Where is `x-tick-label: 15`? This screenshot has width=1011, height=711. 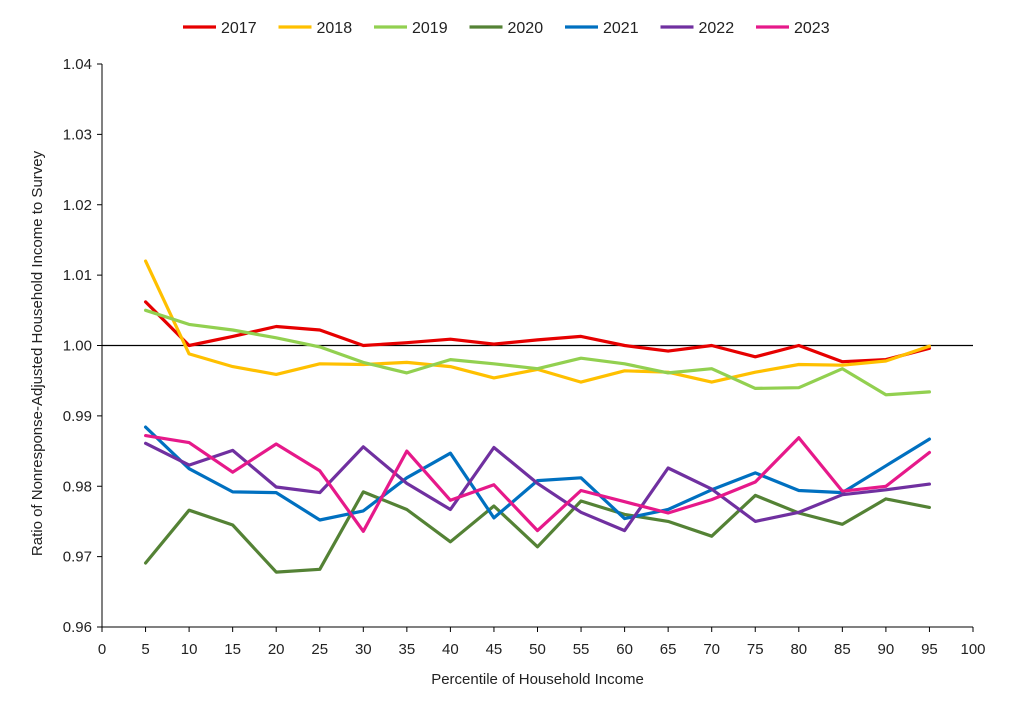
x-tick-label: 15 is located at coordinates (232, 649).